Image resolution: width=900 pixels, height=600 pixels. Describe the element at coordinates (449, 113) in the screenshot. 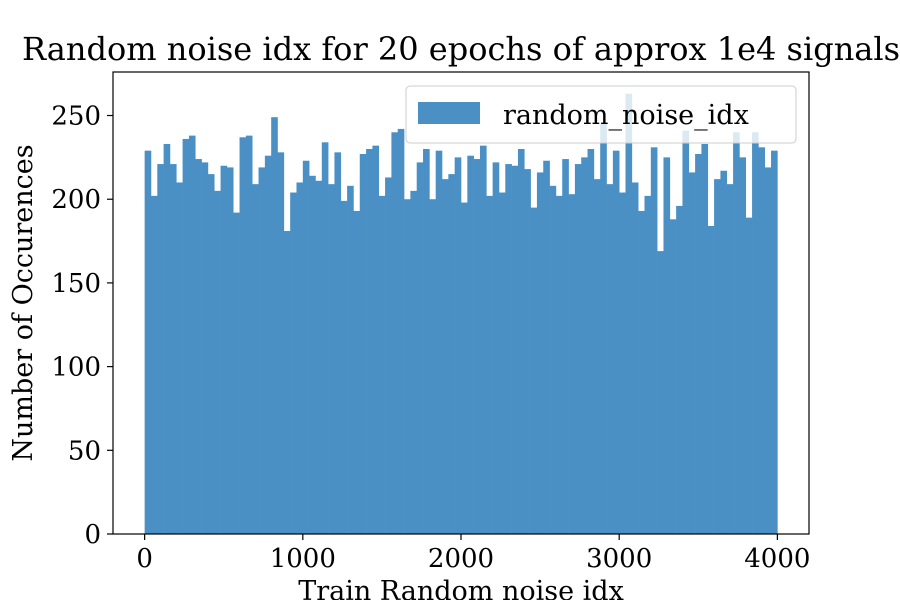

I see `legend-swatch` at that location.